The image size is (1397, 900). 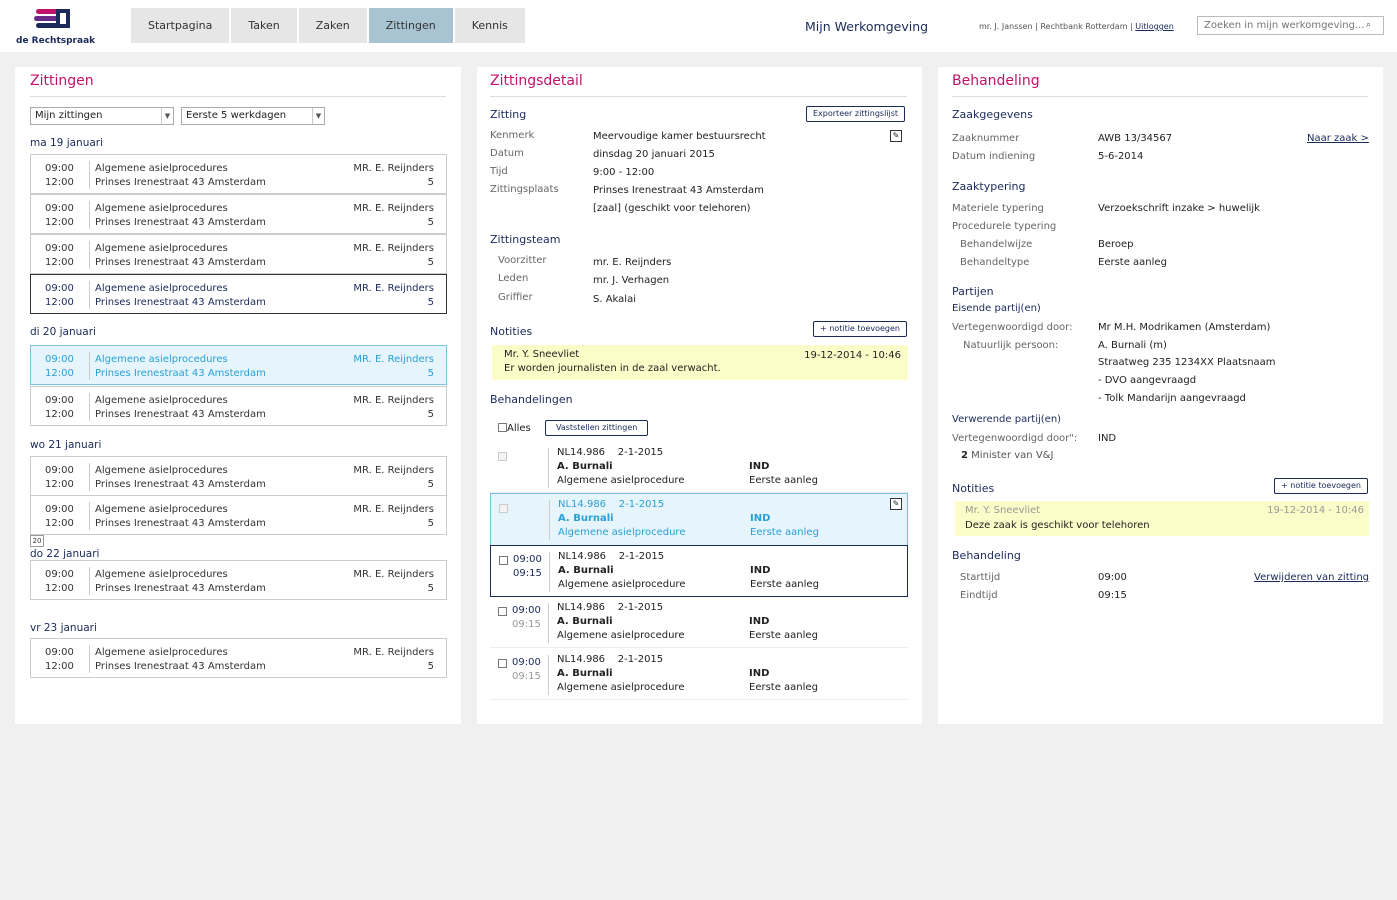 I want to click on field-label: Procedurele typering, so click(x=1004, y=226).